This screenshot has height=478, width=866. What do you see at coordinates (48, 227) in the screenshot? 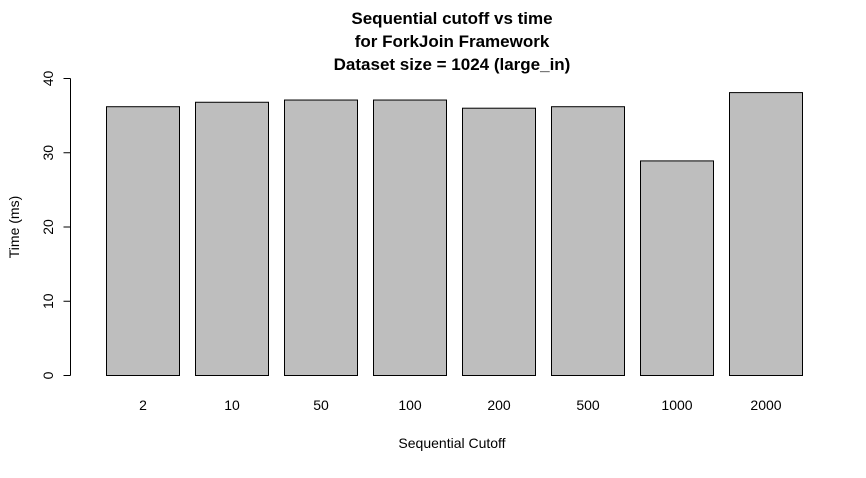
I see `y-tick-label: 20` at bounding box center [48, 227].